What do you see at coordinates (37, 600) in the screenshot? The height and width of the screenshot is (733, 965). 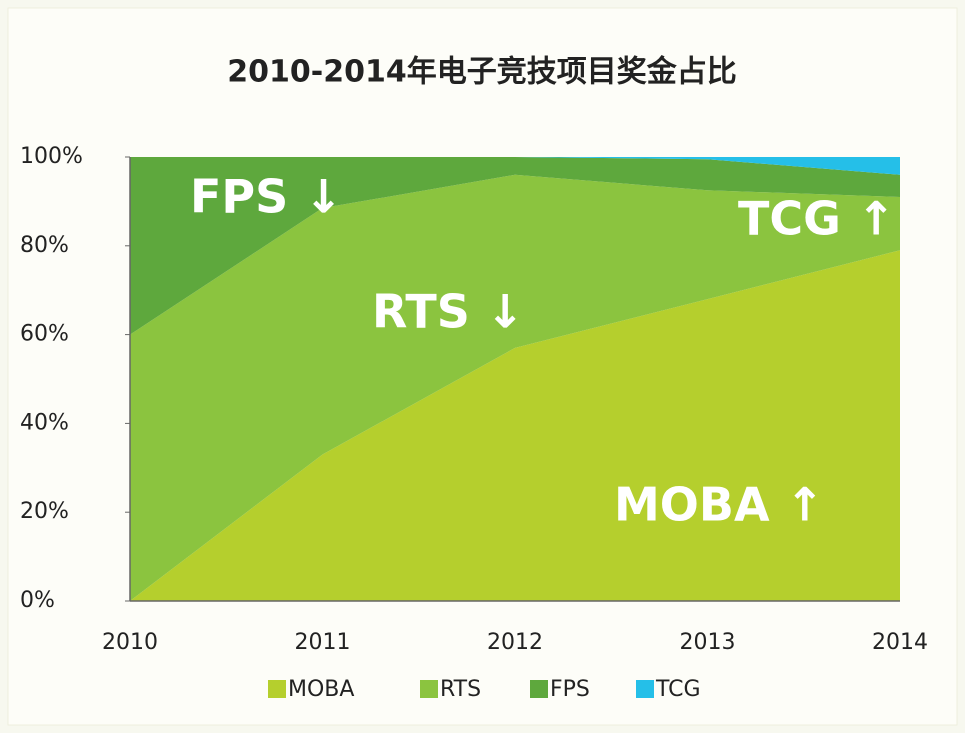 I see `y-tick-label: 0%` at bounding box center [37, 600].